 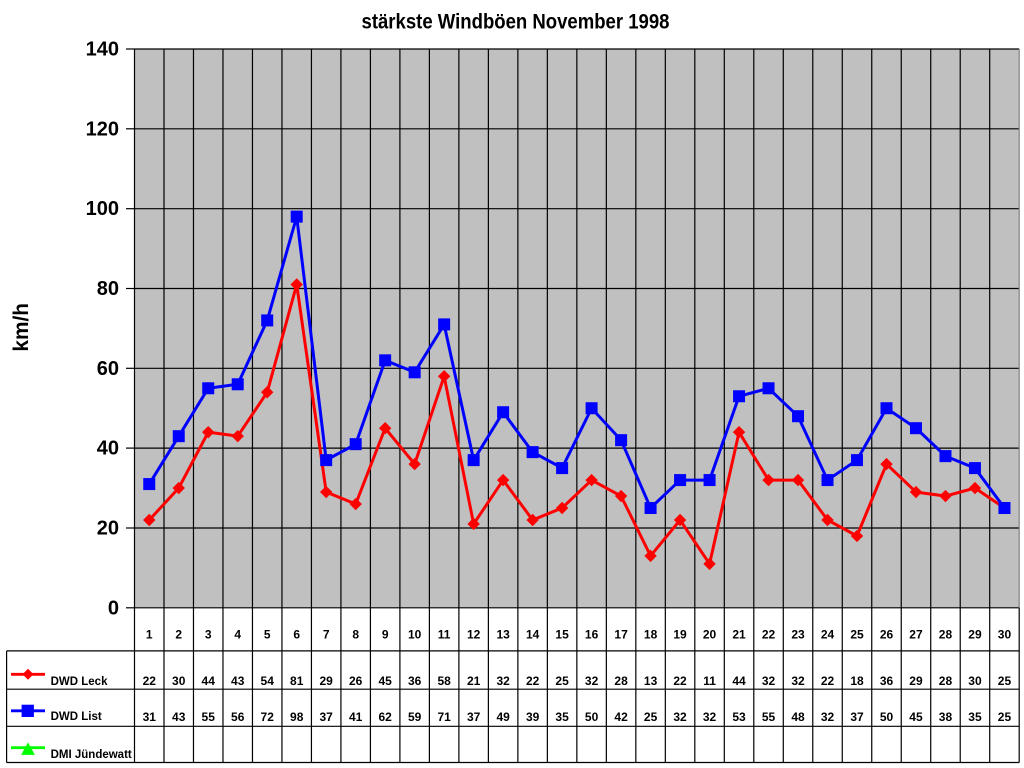 What do you see at coordinates (102, 50) in the screenshot?
I see `svg-text: 140` at bounding box center [102, 50].